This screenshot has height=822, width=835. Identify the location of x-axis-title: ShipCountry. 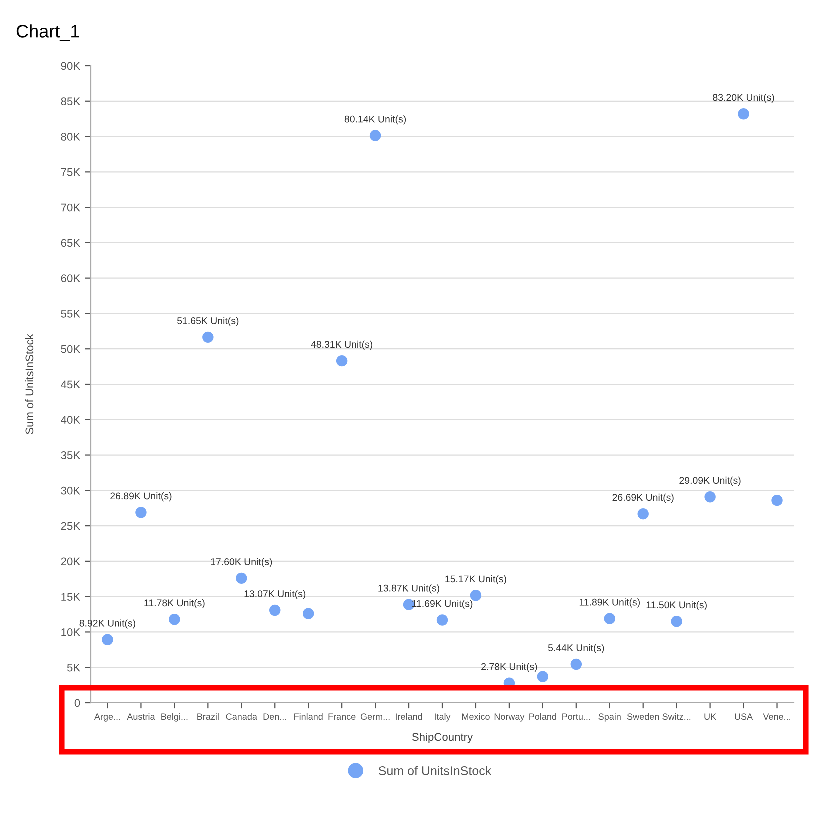
(443, 738).